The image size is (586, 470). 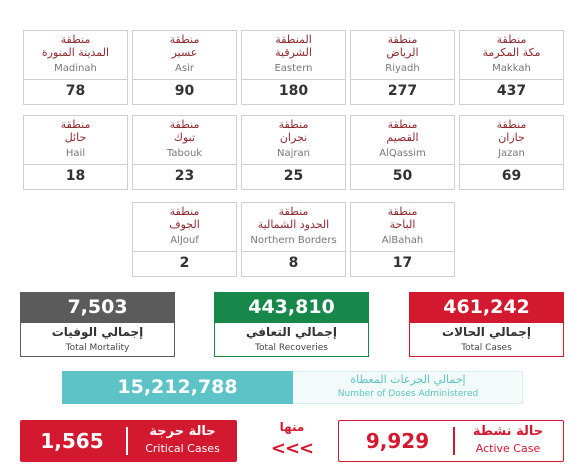 I want to click on region-english: Hail, so click(x=75, y=153).